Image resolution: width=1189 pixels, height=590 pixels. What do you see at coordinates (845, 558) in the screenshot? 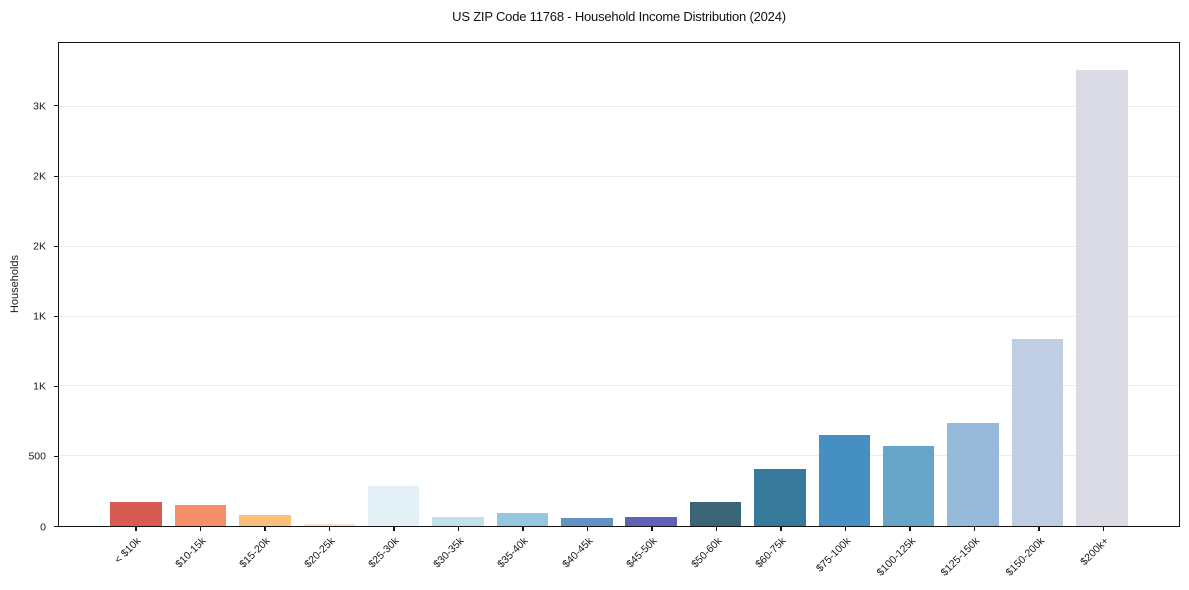
I see `x-tick-slot: $75-100k` at bounding box center [845, 558].